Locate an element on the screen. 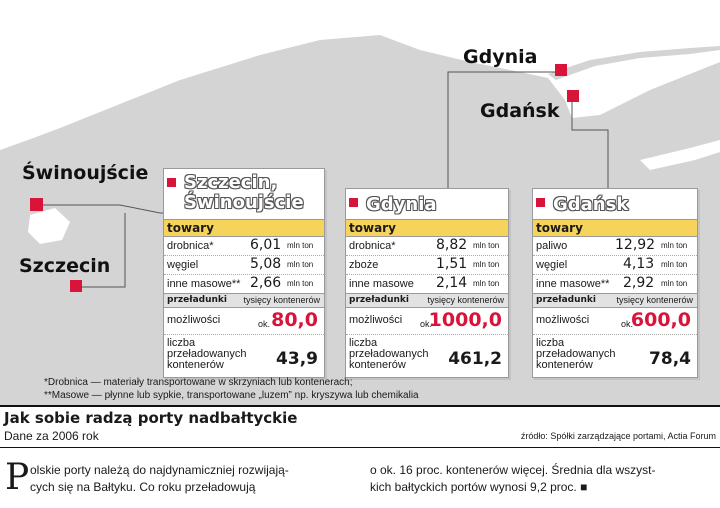 This screenshot has width=720, height=508. cargo-row: drobnica* 8,82 mln ton is located at coordinates (427, 246).